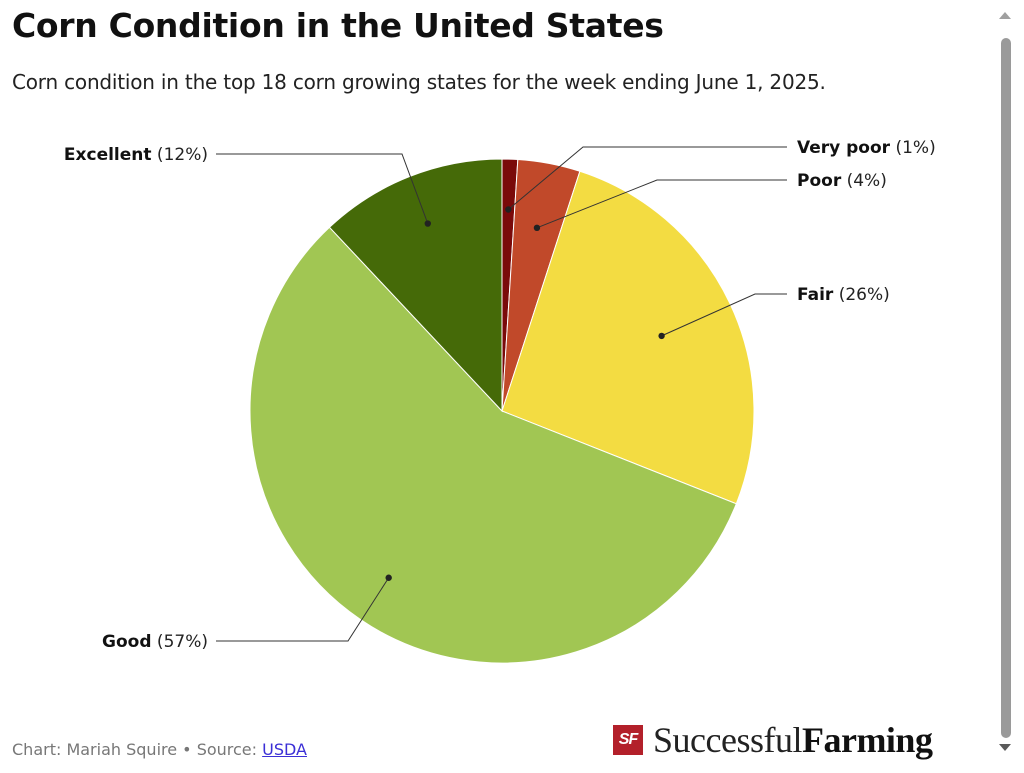 This screenshot has width=1024, height=773. What do you see at coordinates (180, 155) in the screenshot?
I see `slice-label-percent: (12%)` at bounding box center [180, 155].